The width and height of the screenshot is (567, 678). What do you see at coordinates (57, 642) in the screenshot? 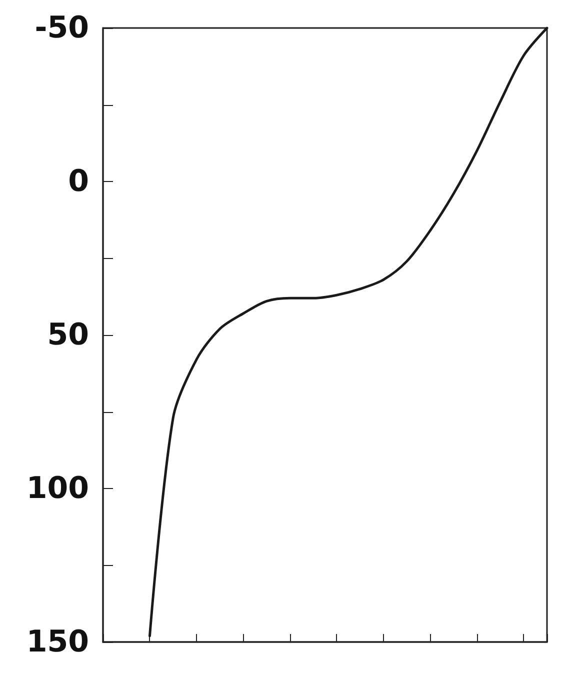
I see `y-tick-label: 150` at bounding box center [57, 642].